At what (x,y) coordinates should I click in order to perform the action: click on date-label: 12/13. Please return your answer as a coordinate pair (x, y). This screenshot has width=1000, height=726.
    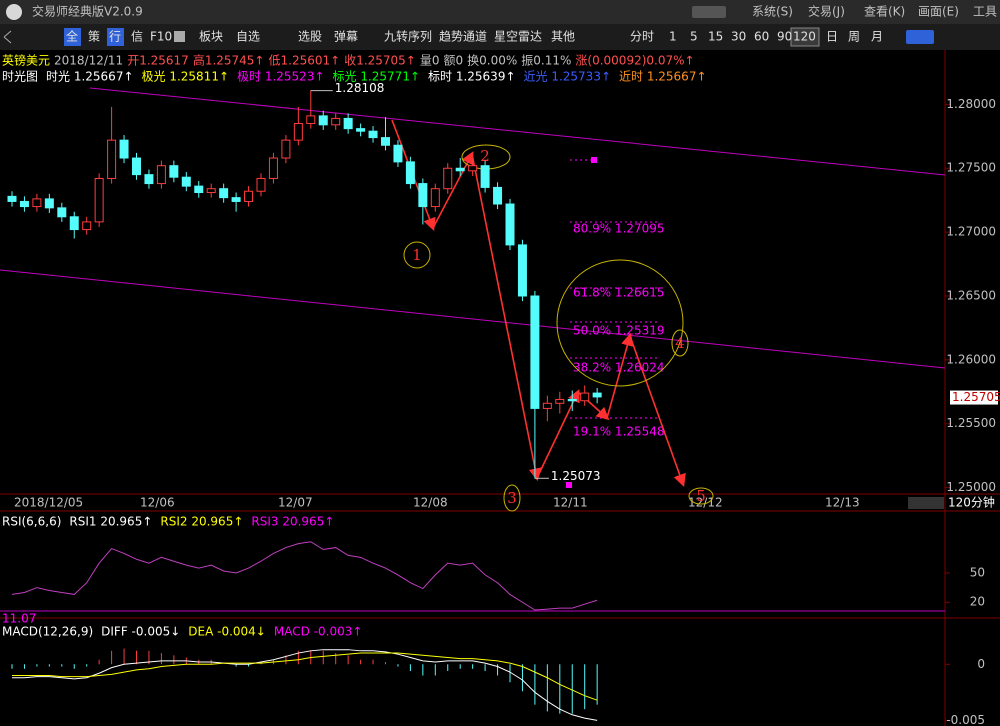
    Looking at the image, I should click on (842, 503).